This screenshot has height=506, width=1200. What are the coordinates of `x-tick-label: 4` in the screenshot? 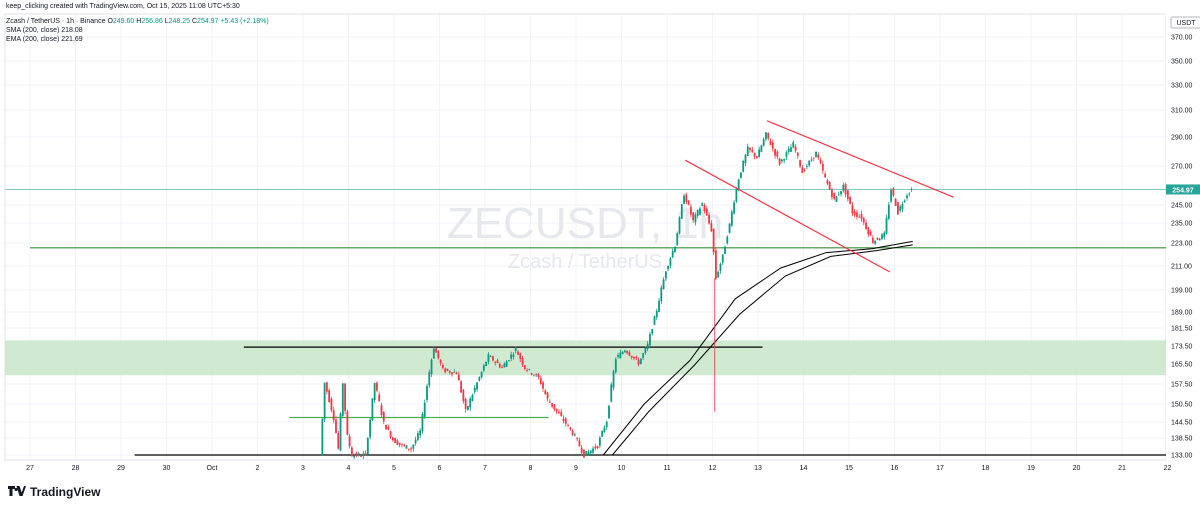 It's located at (349, 468).